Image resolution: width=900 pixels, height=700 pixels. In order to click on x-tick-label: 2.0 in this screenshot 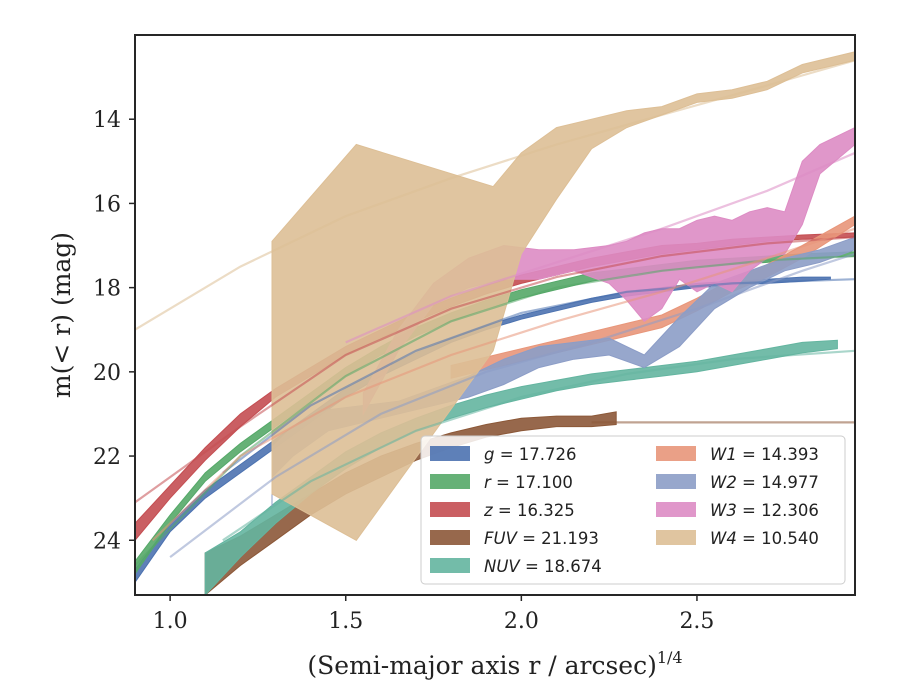, I will do `click(521, 621)`.